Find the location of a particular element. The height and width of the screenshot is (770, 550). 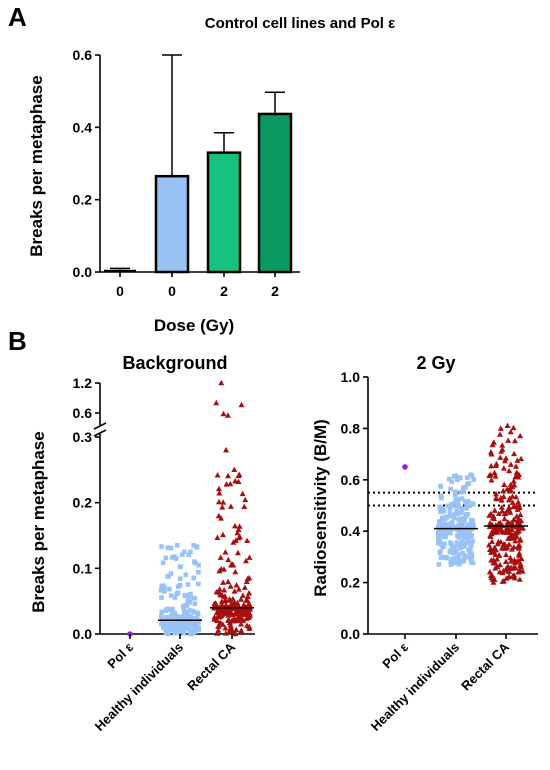

chart-a-xtick-label: 0 is located at coordinates (120, 291).